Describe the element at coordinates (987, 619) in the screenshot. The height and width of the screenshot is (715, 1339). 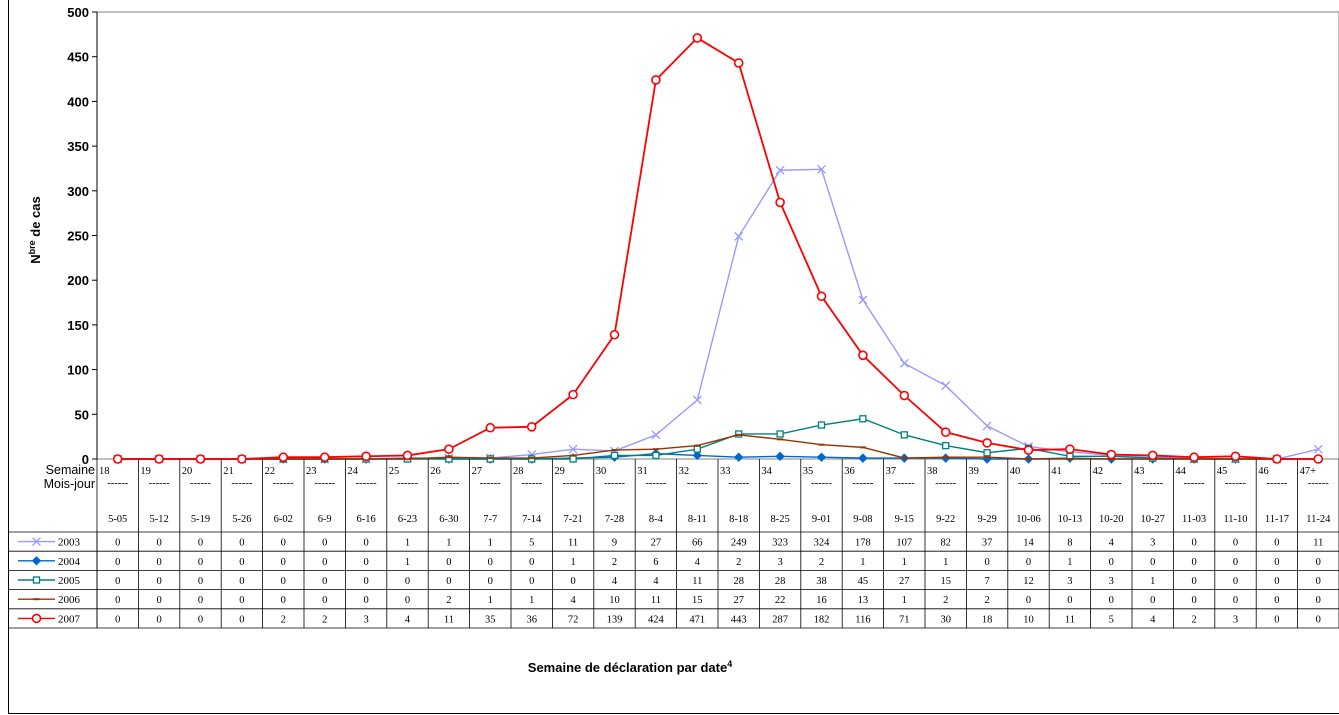
I see `table-cell: 18` at that location.